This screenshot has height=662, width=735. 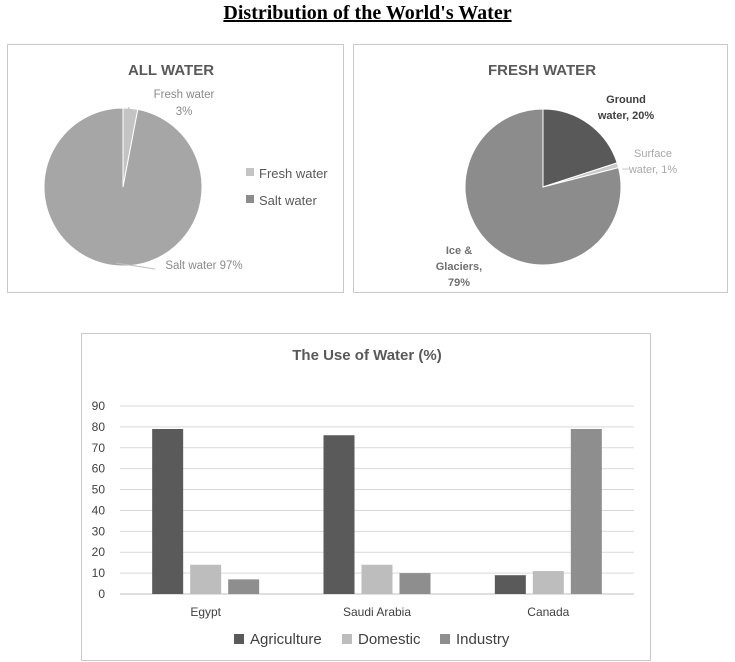 I want to click on chart-title: FRESH WATER, so click(x=542, y=70).